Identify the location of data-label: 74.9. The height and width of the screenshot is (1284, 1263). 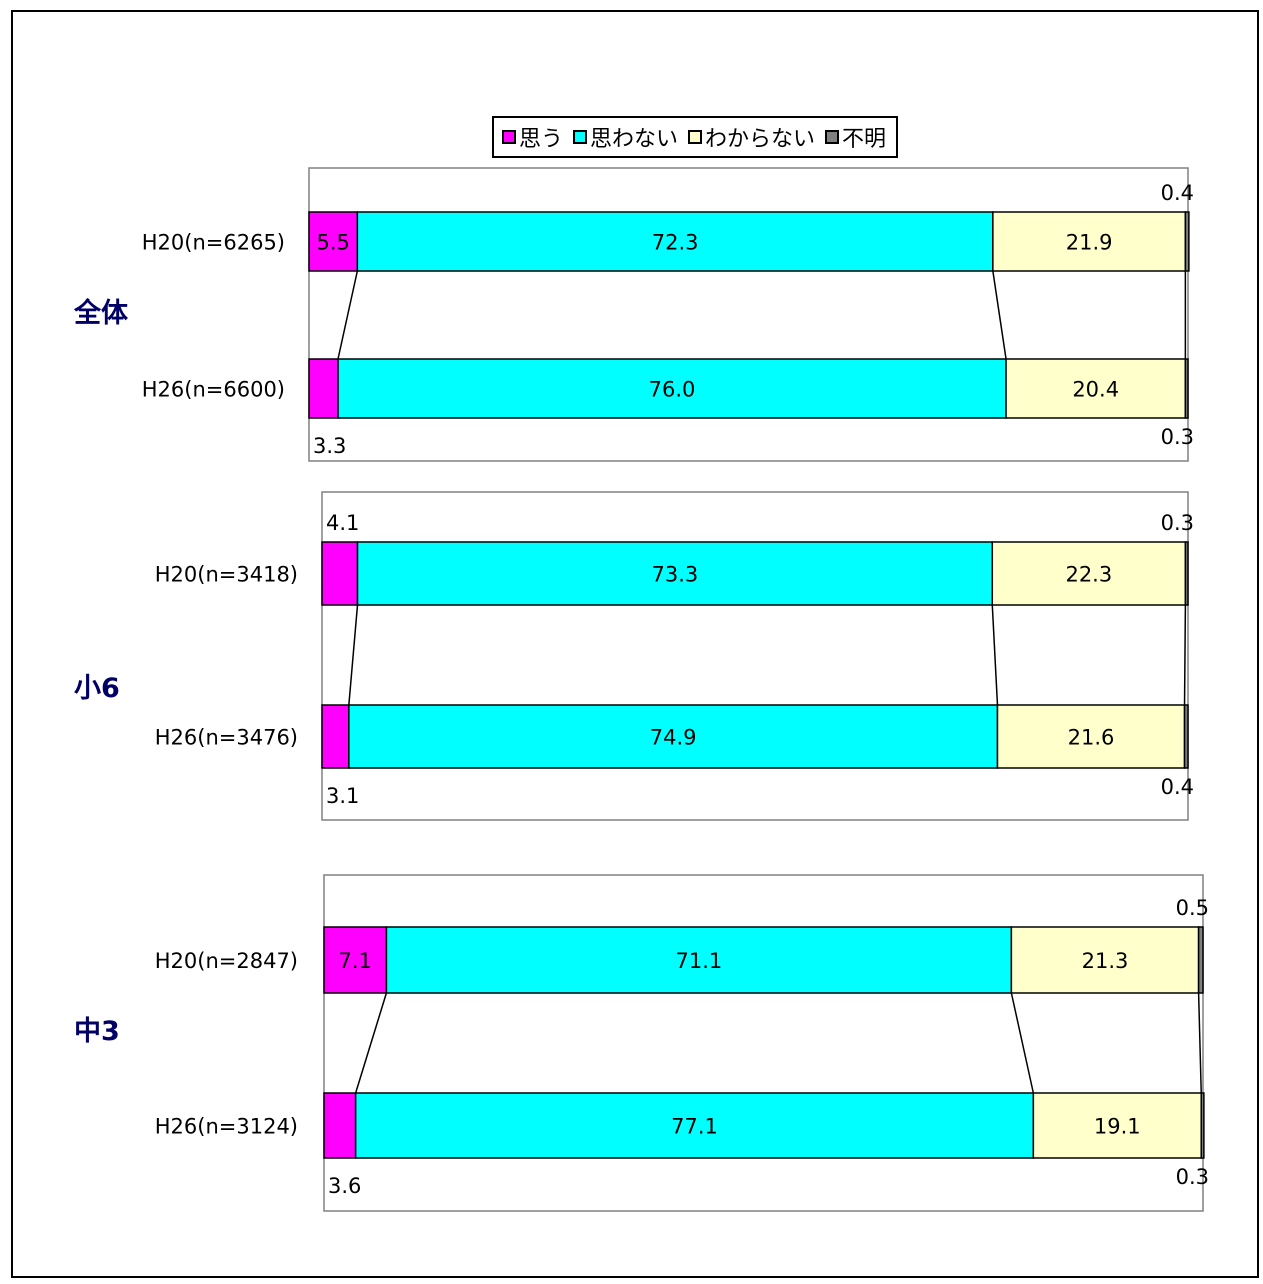
(673, 738).